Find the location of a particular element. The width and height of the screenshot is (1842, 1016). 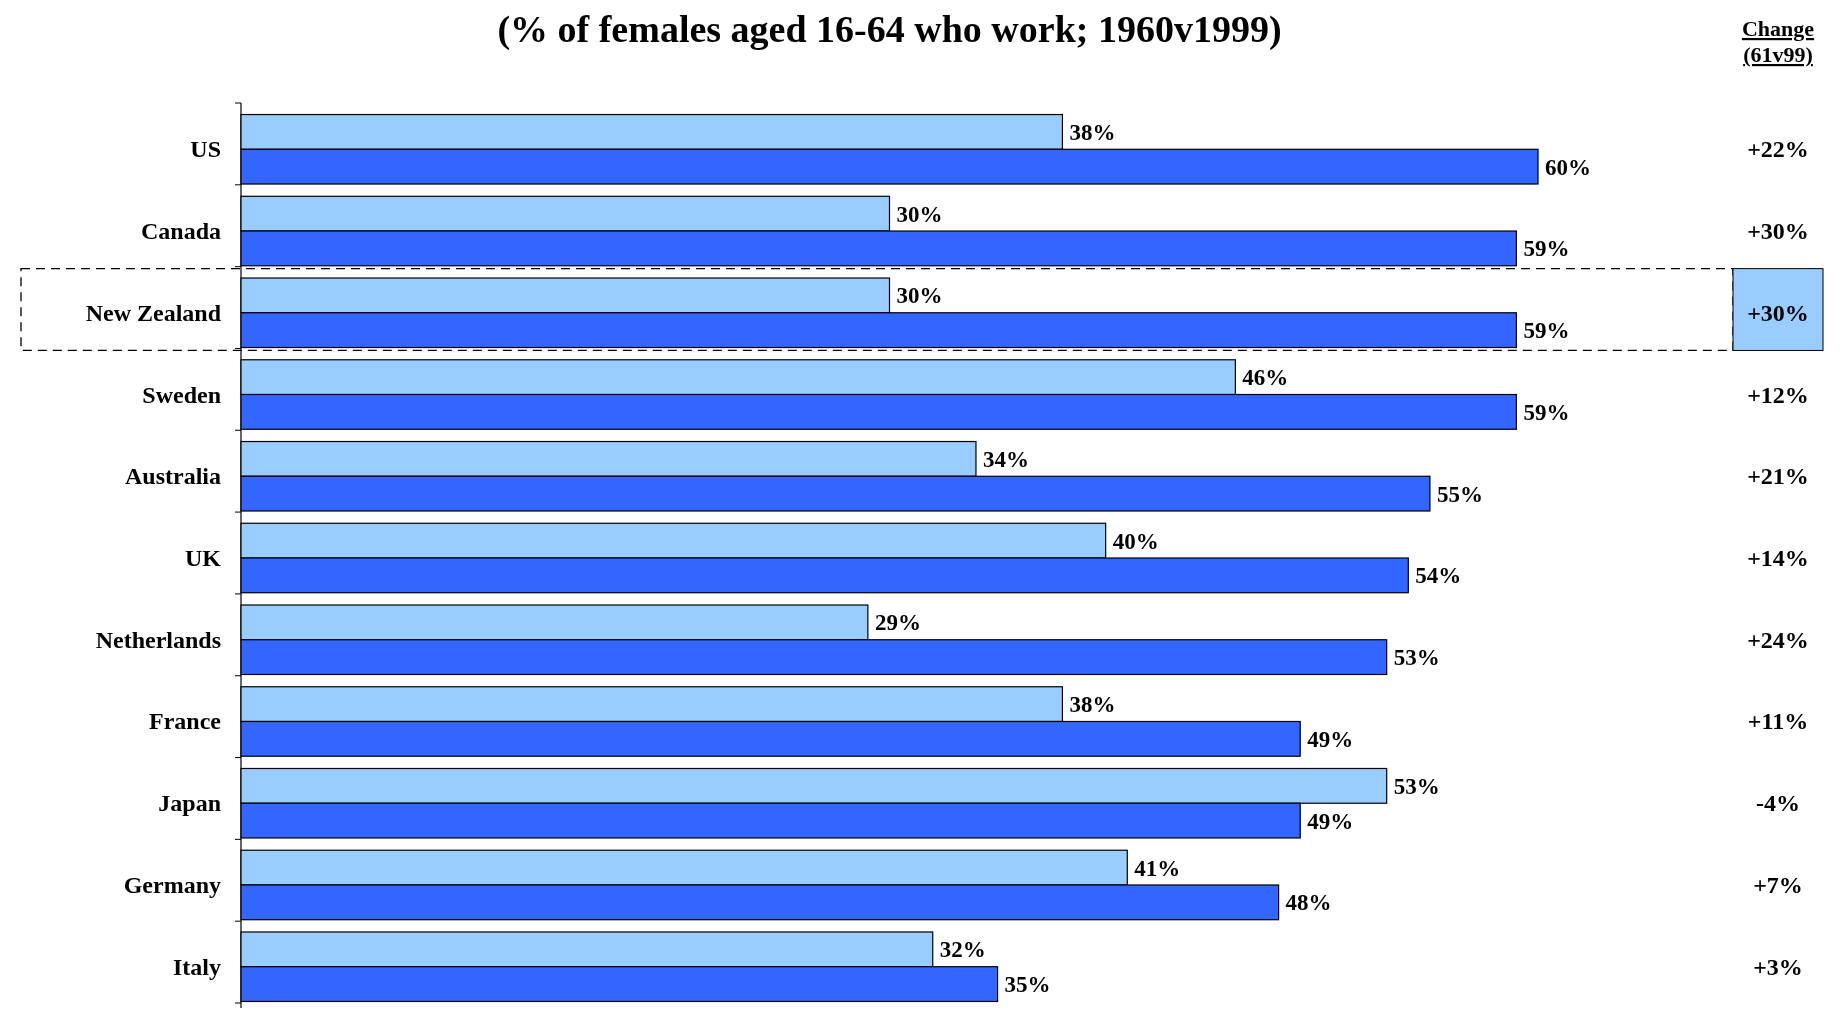

y-tick-label: Italy is located at coordinates (197, 966).